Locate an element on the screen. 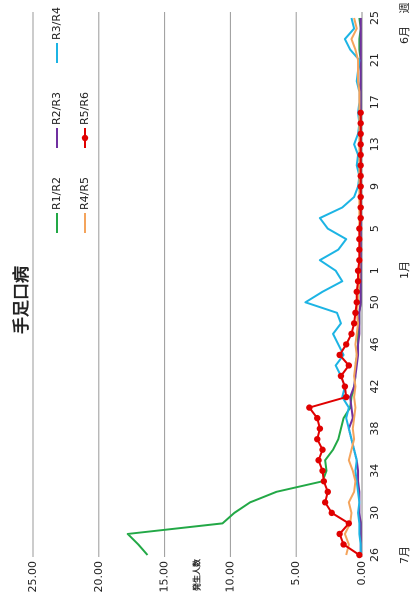 The width and height of the screenshot is (417, 611). x-tick-label: 50 is located at coordinates (374, 302).